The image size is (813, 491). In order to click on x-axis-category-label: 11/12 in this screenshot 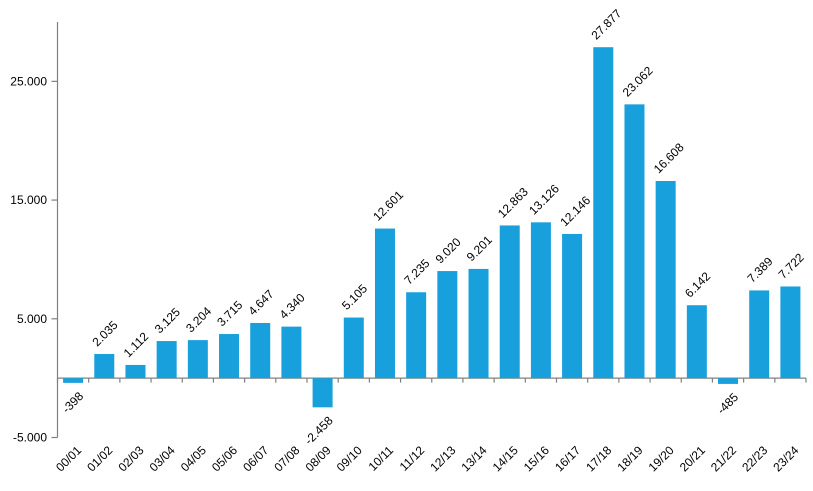, I will do `click(412, 458)`.